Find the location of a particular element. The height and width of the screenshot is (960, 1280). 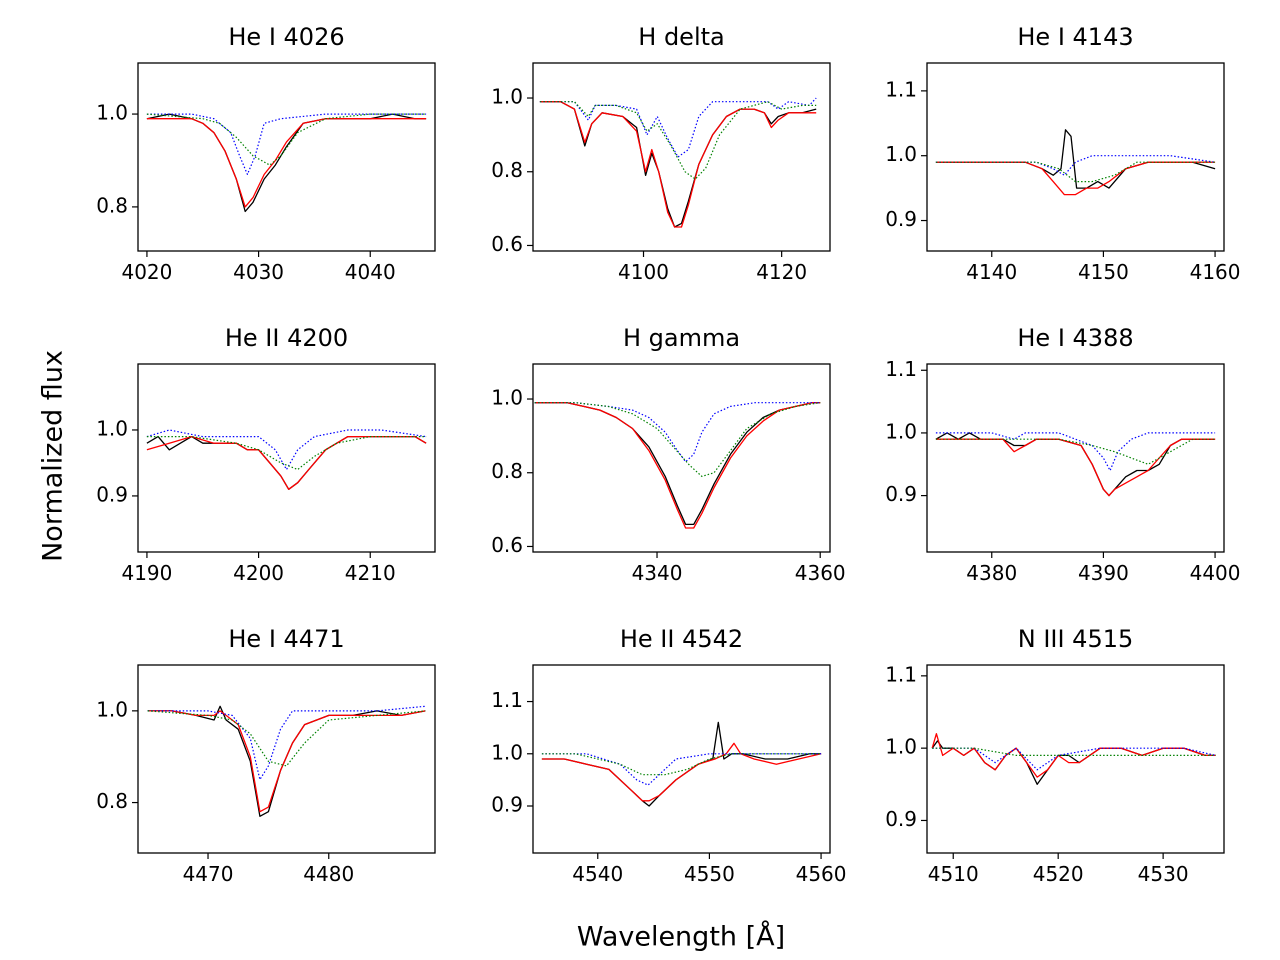

panel-title: He I 4471 is located at coordinates (286, 639).